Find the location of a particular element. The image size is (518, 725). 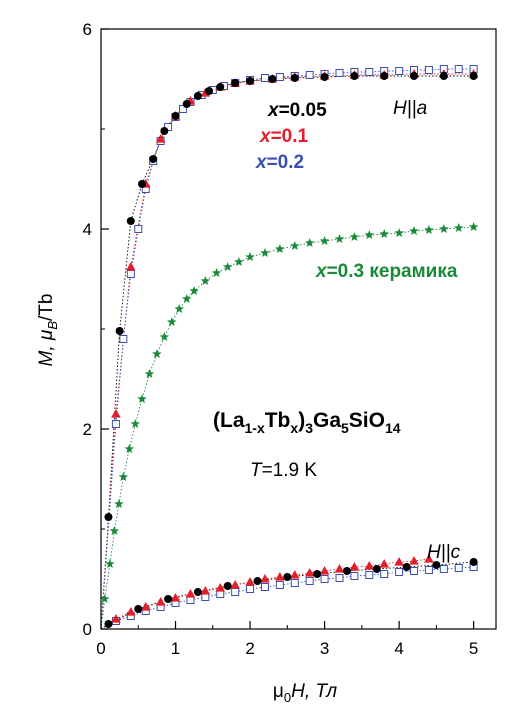

annotation-x005: x=0.05 is located at coordinates (297, 110).